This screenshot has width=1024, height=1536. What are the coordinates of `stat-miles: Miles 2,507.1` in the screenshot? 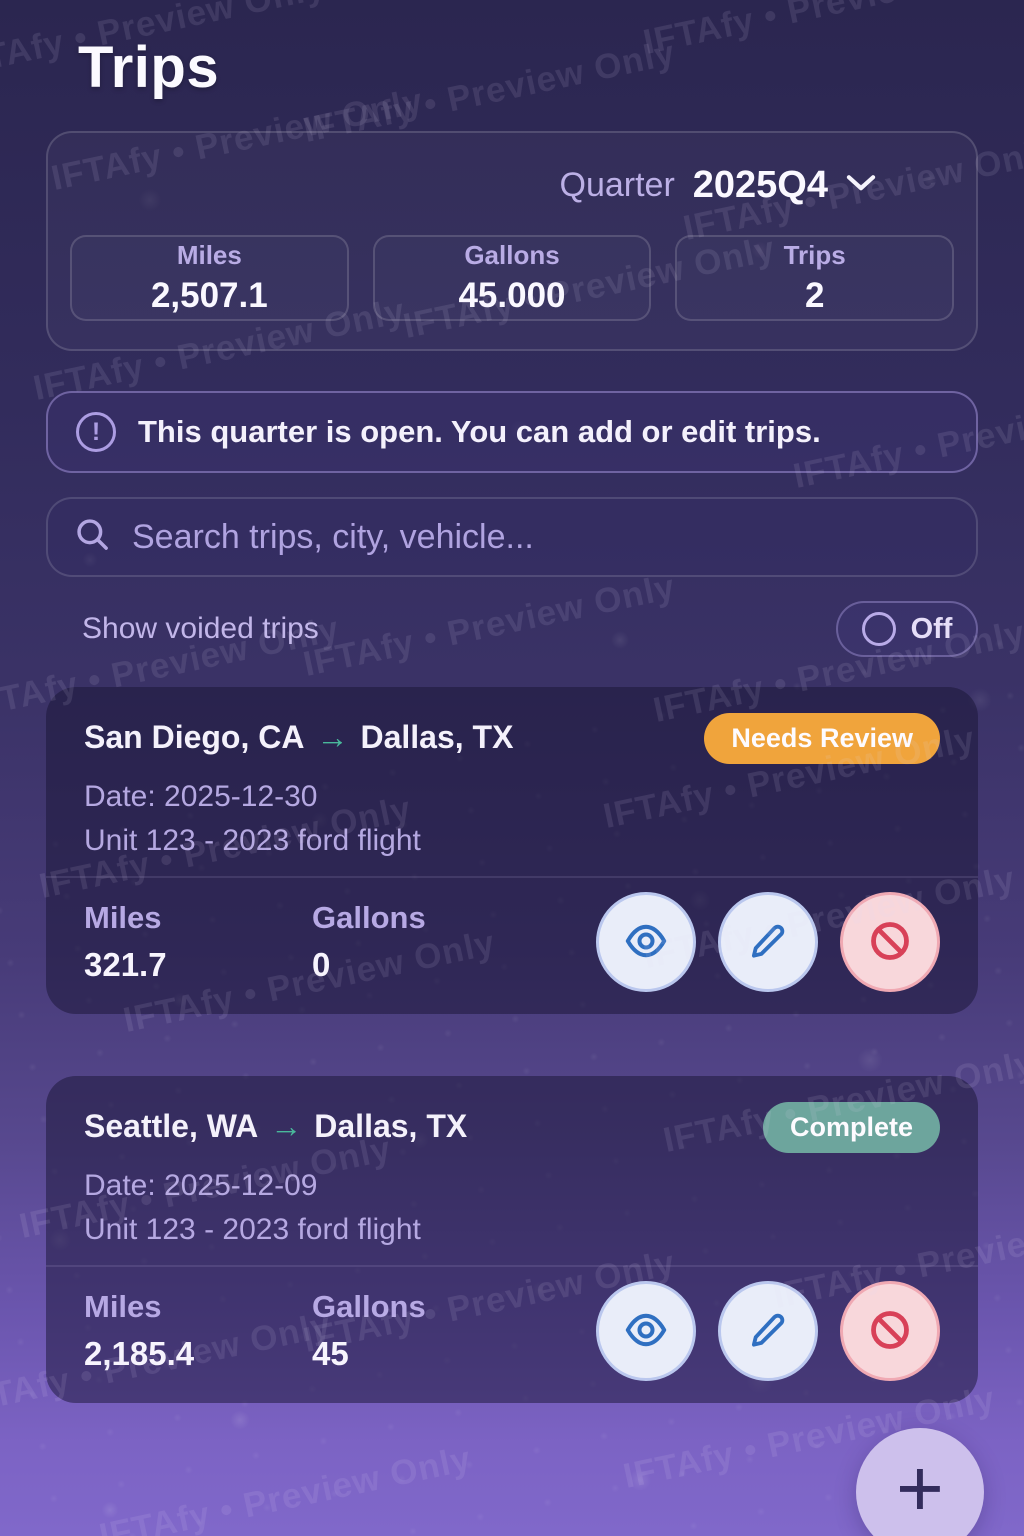 It's located at (209, 278).